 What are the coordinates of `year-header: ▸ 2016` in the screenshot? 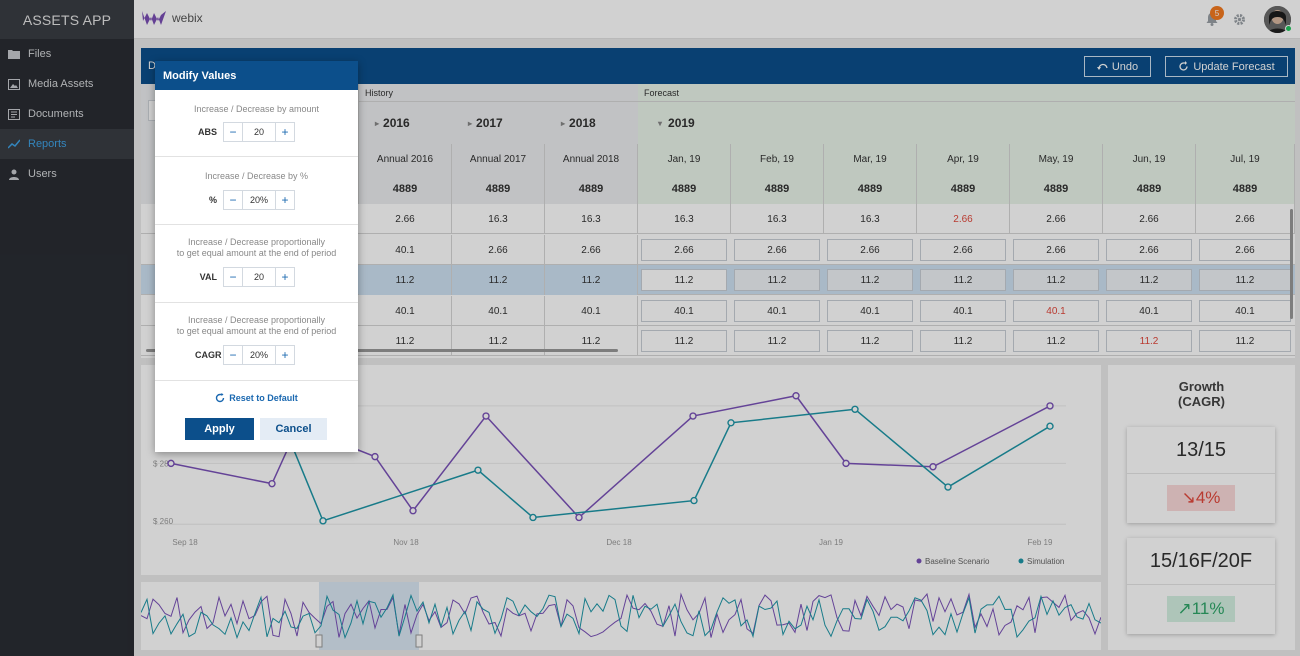 It's located at (405, 123).